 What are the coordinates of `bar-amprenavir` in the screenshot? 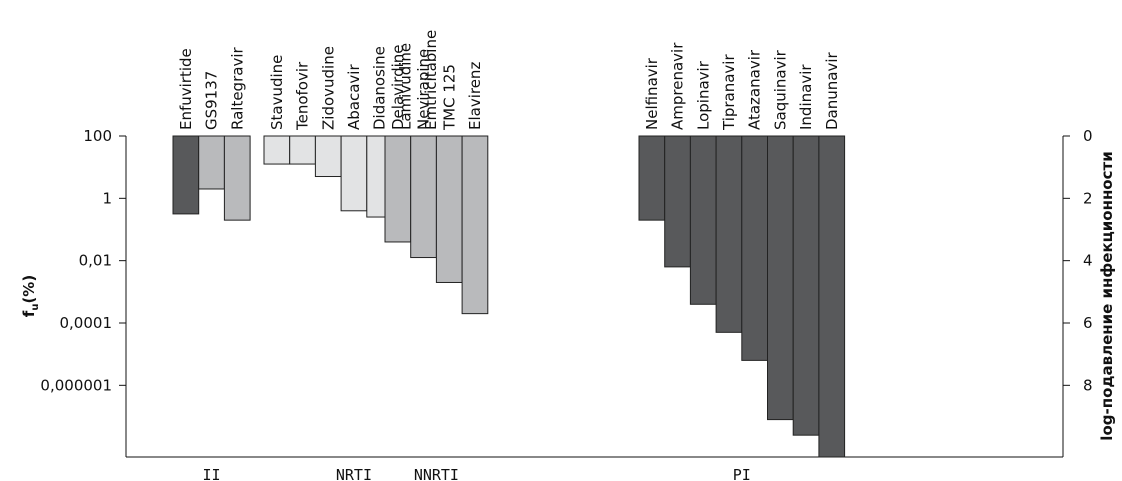 It's located at (677, 201).